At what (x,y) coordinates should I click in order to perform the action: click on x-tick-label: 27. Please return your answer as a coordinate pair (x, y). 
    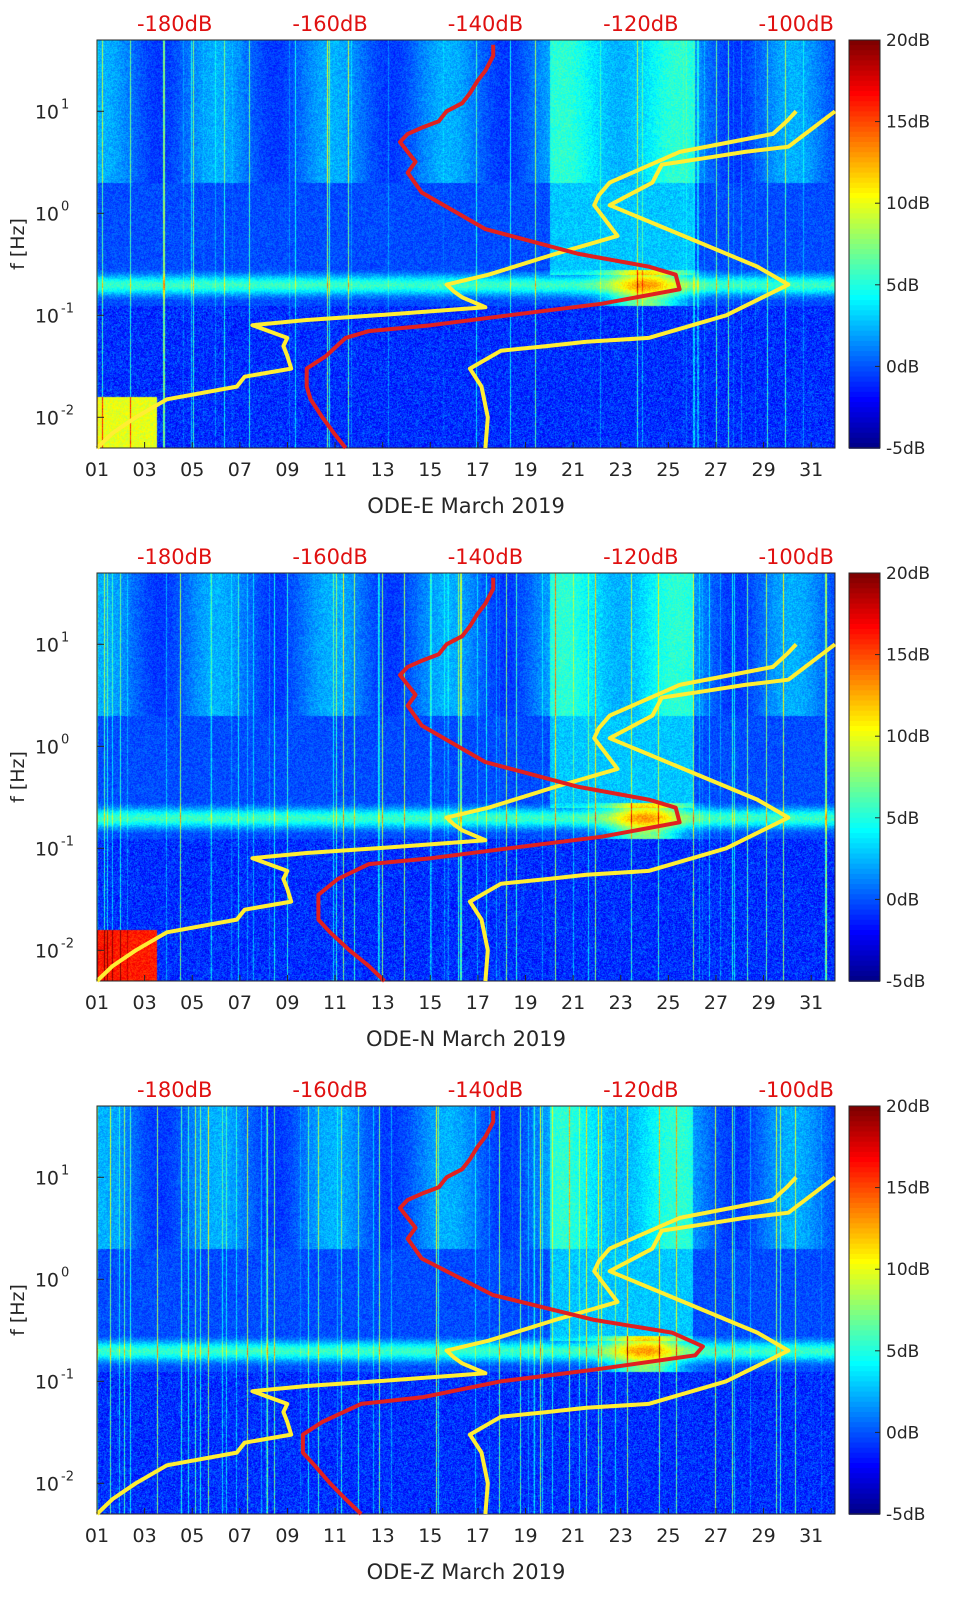
    Looking at the image, I should click on (716, 1536).